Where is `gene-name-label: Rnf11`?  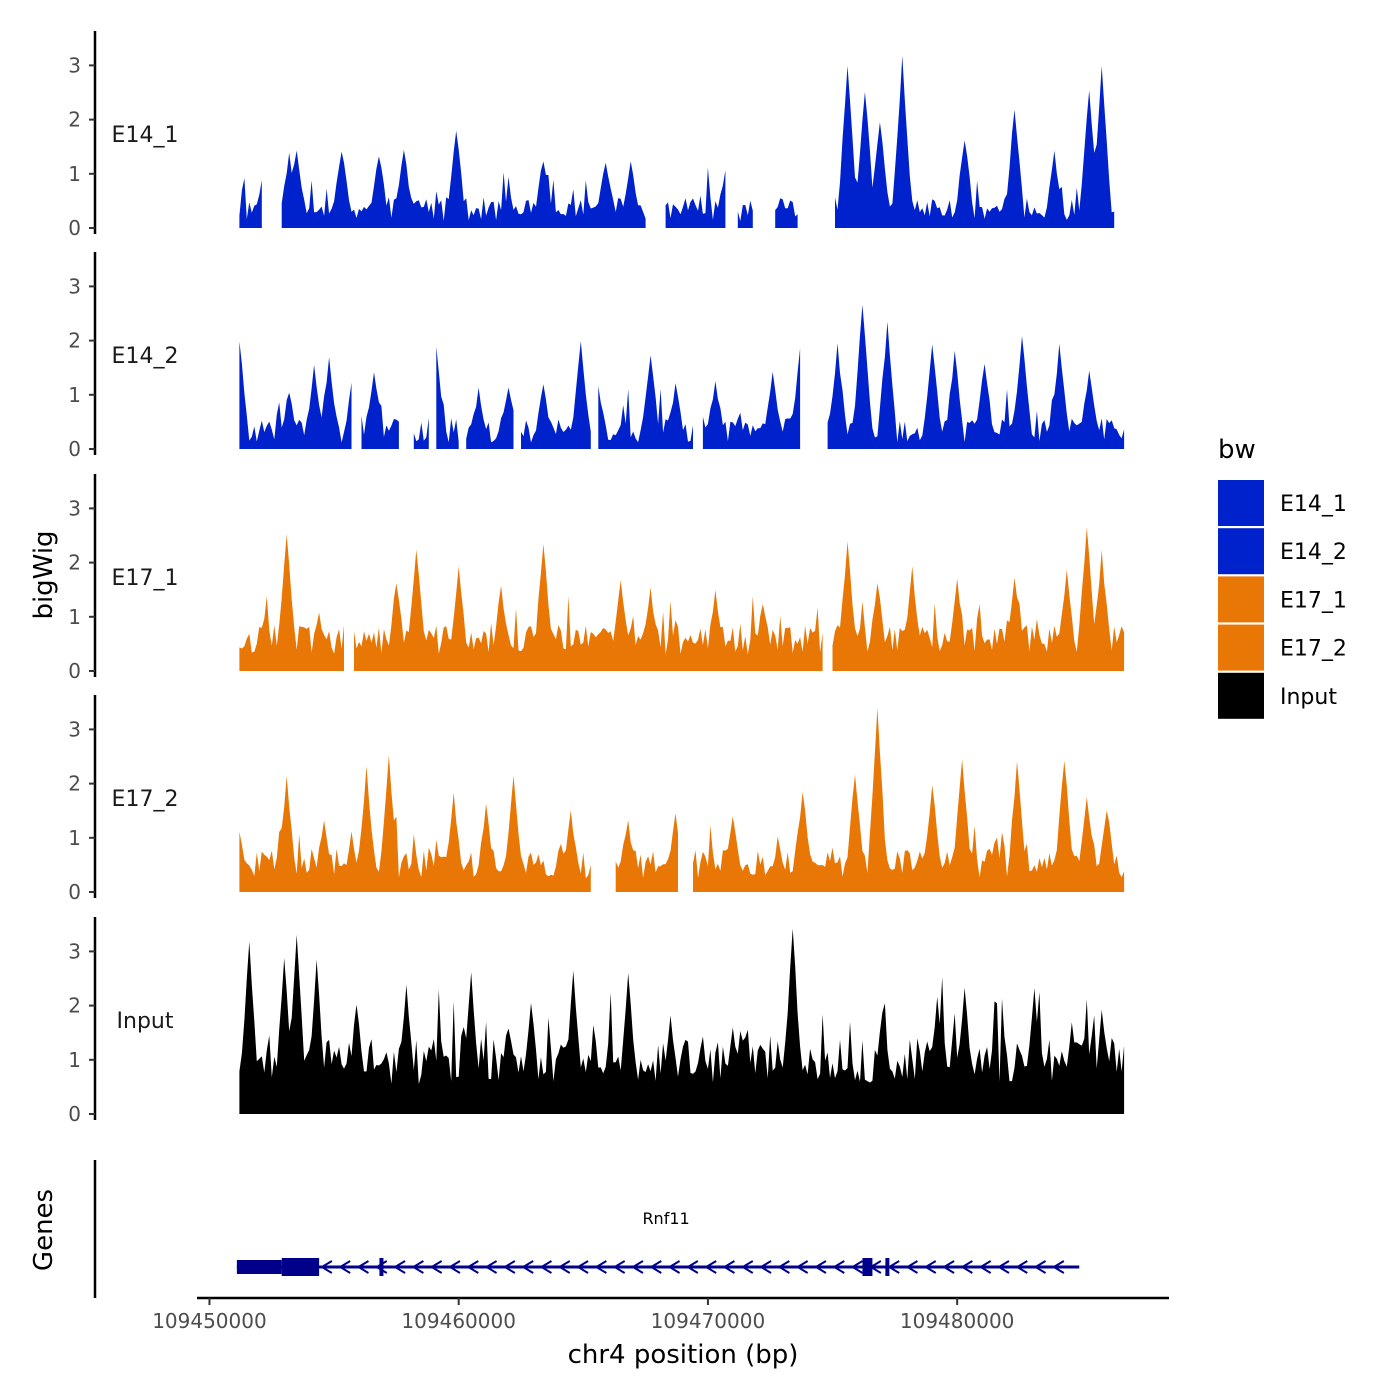
gene-name-label: Rnf11 is located at coordinates (665, 1218).